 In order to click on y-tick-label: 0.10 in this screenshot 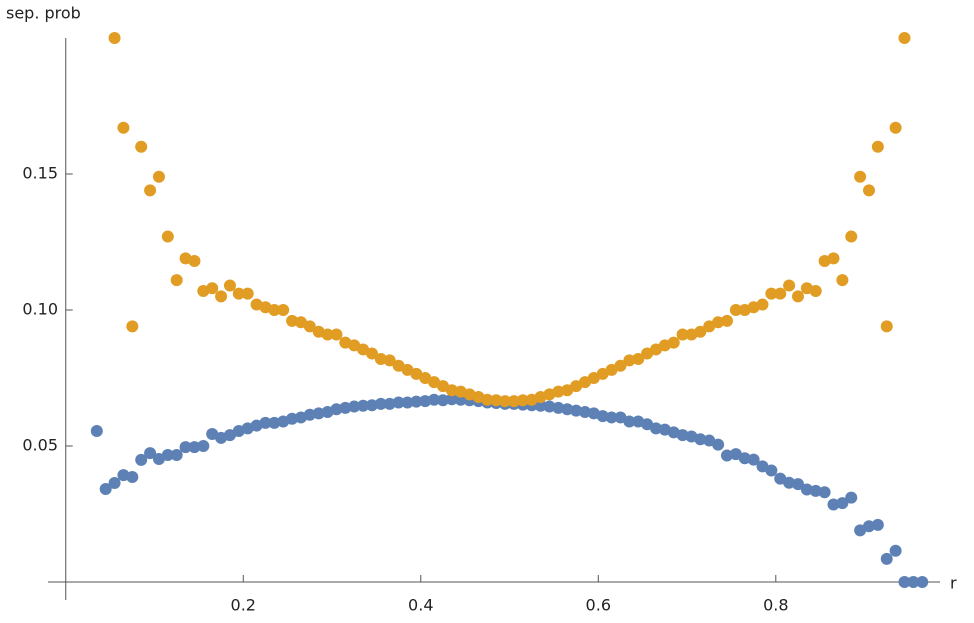, I will do `click(40, 309)`.